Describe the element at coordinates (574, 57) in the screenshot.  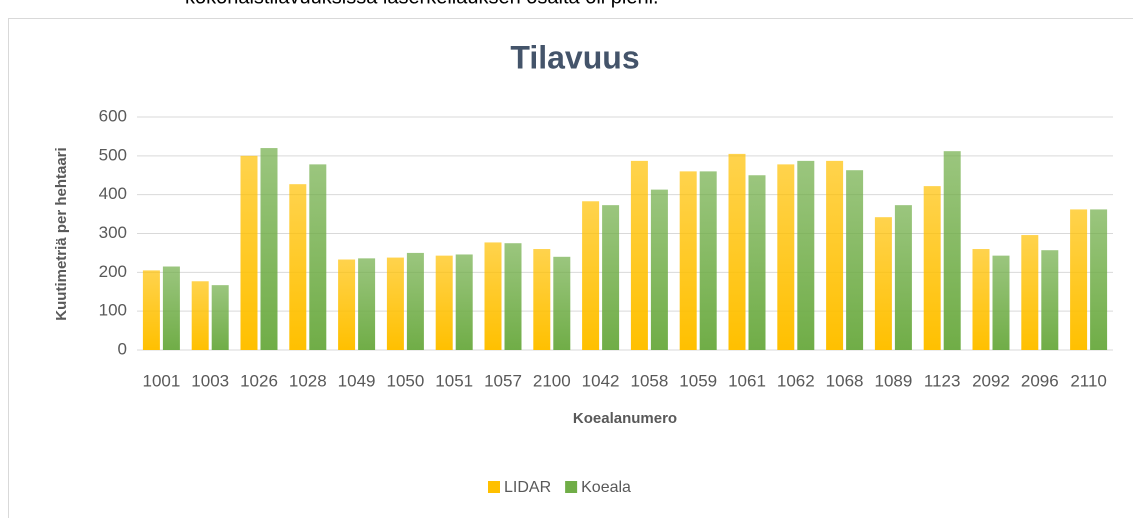
I see `chart-title: Tilavuus` at that location.